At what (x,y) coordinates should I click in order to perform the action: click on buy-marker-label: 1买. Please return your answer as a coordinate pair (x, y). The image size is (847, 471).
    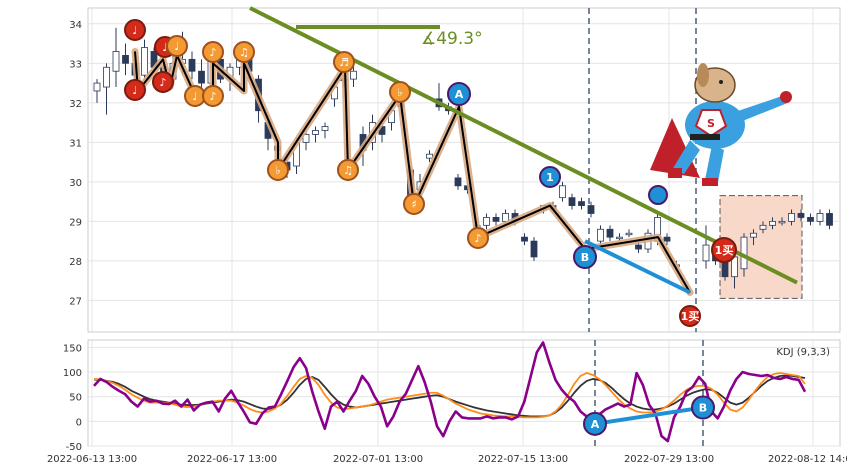
    Looking at the image, I should click on (724, 250).